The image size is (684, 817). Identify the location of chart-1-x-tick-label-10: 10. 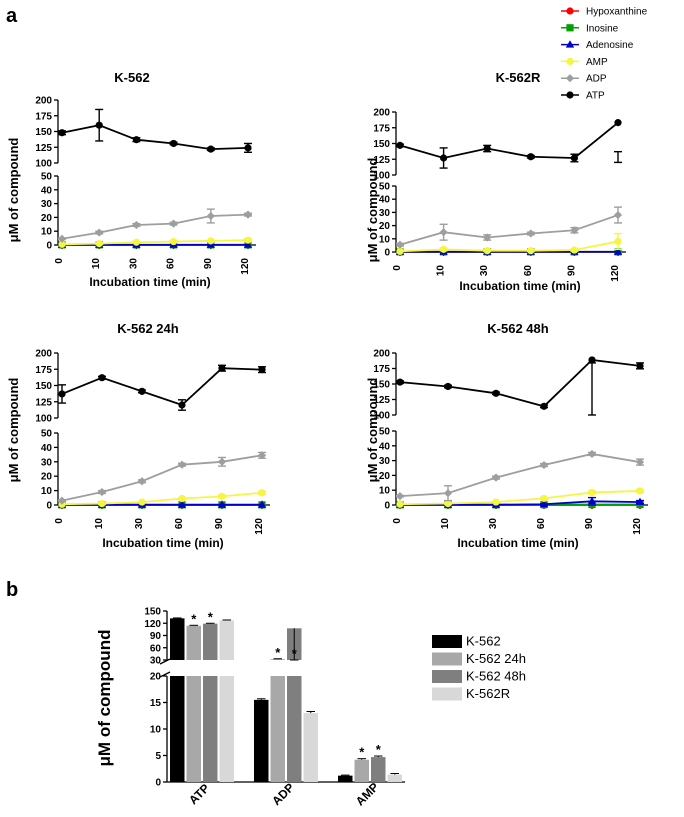
(441, 271).